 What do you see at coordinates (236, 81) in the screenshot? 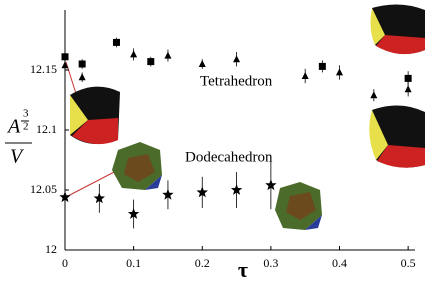
I see `annotation: Tetrahedron` at bounding box center [236, 81].